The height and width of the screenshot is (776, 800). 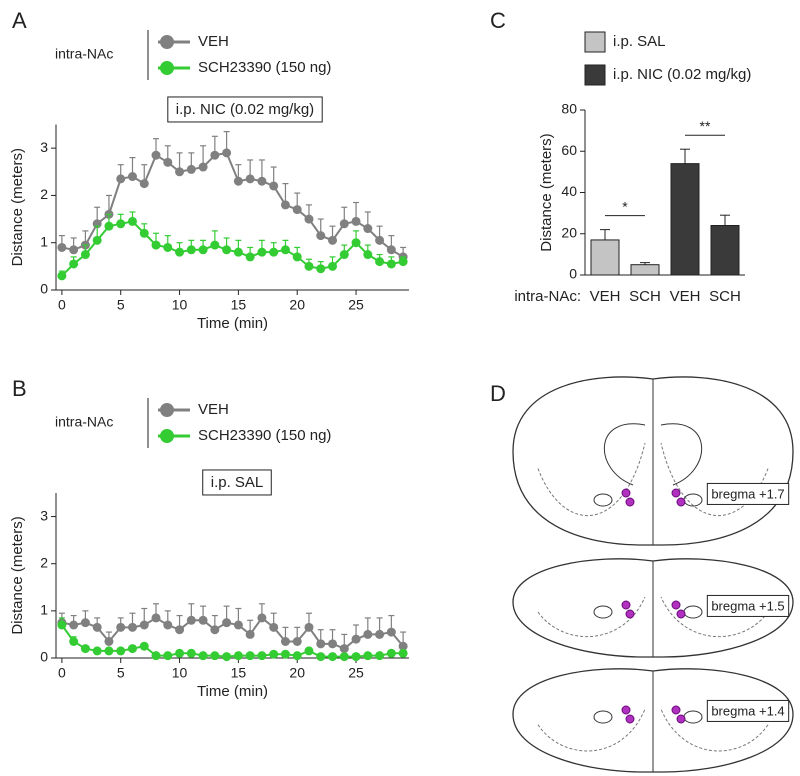 I want to click on panel-letter: B, so click(x=19, y=388).